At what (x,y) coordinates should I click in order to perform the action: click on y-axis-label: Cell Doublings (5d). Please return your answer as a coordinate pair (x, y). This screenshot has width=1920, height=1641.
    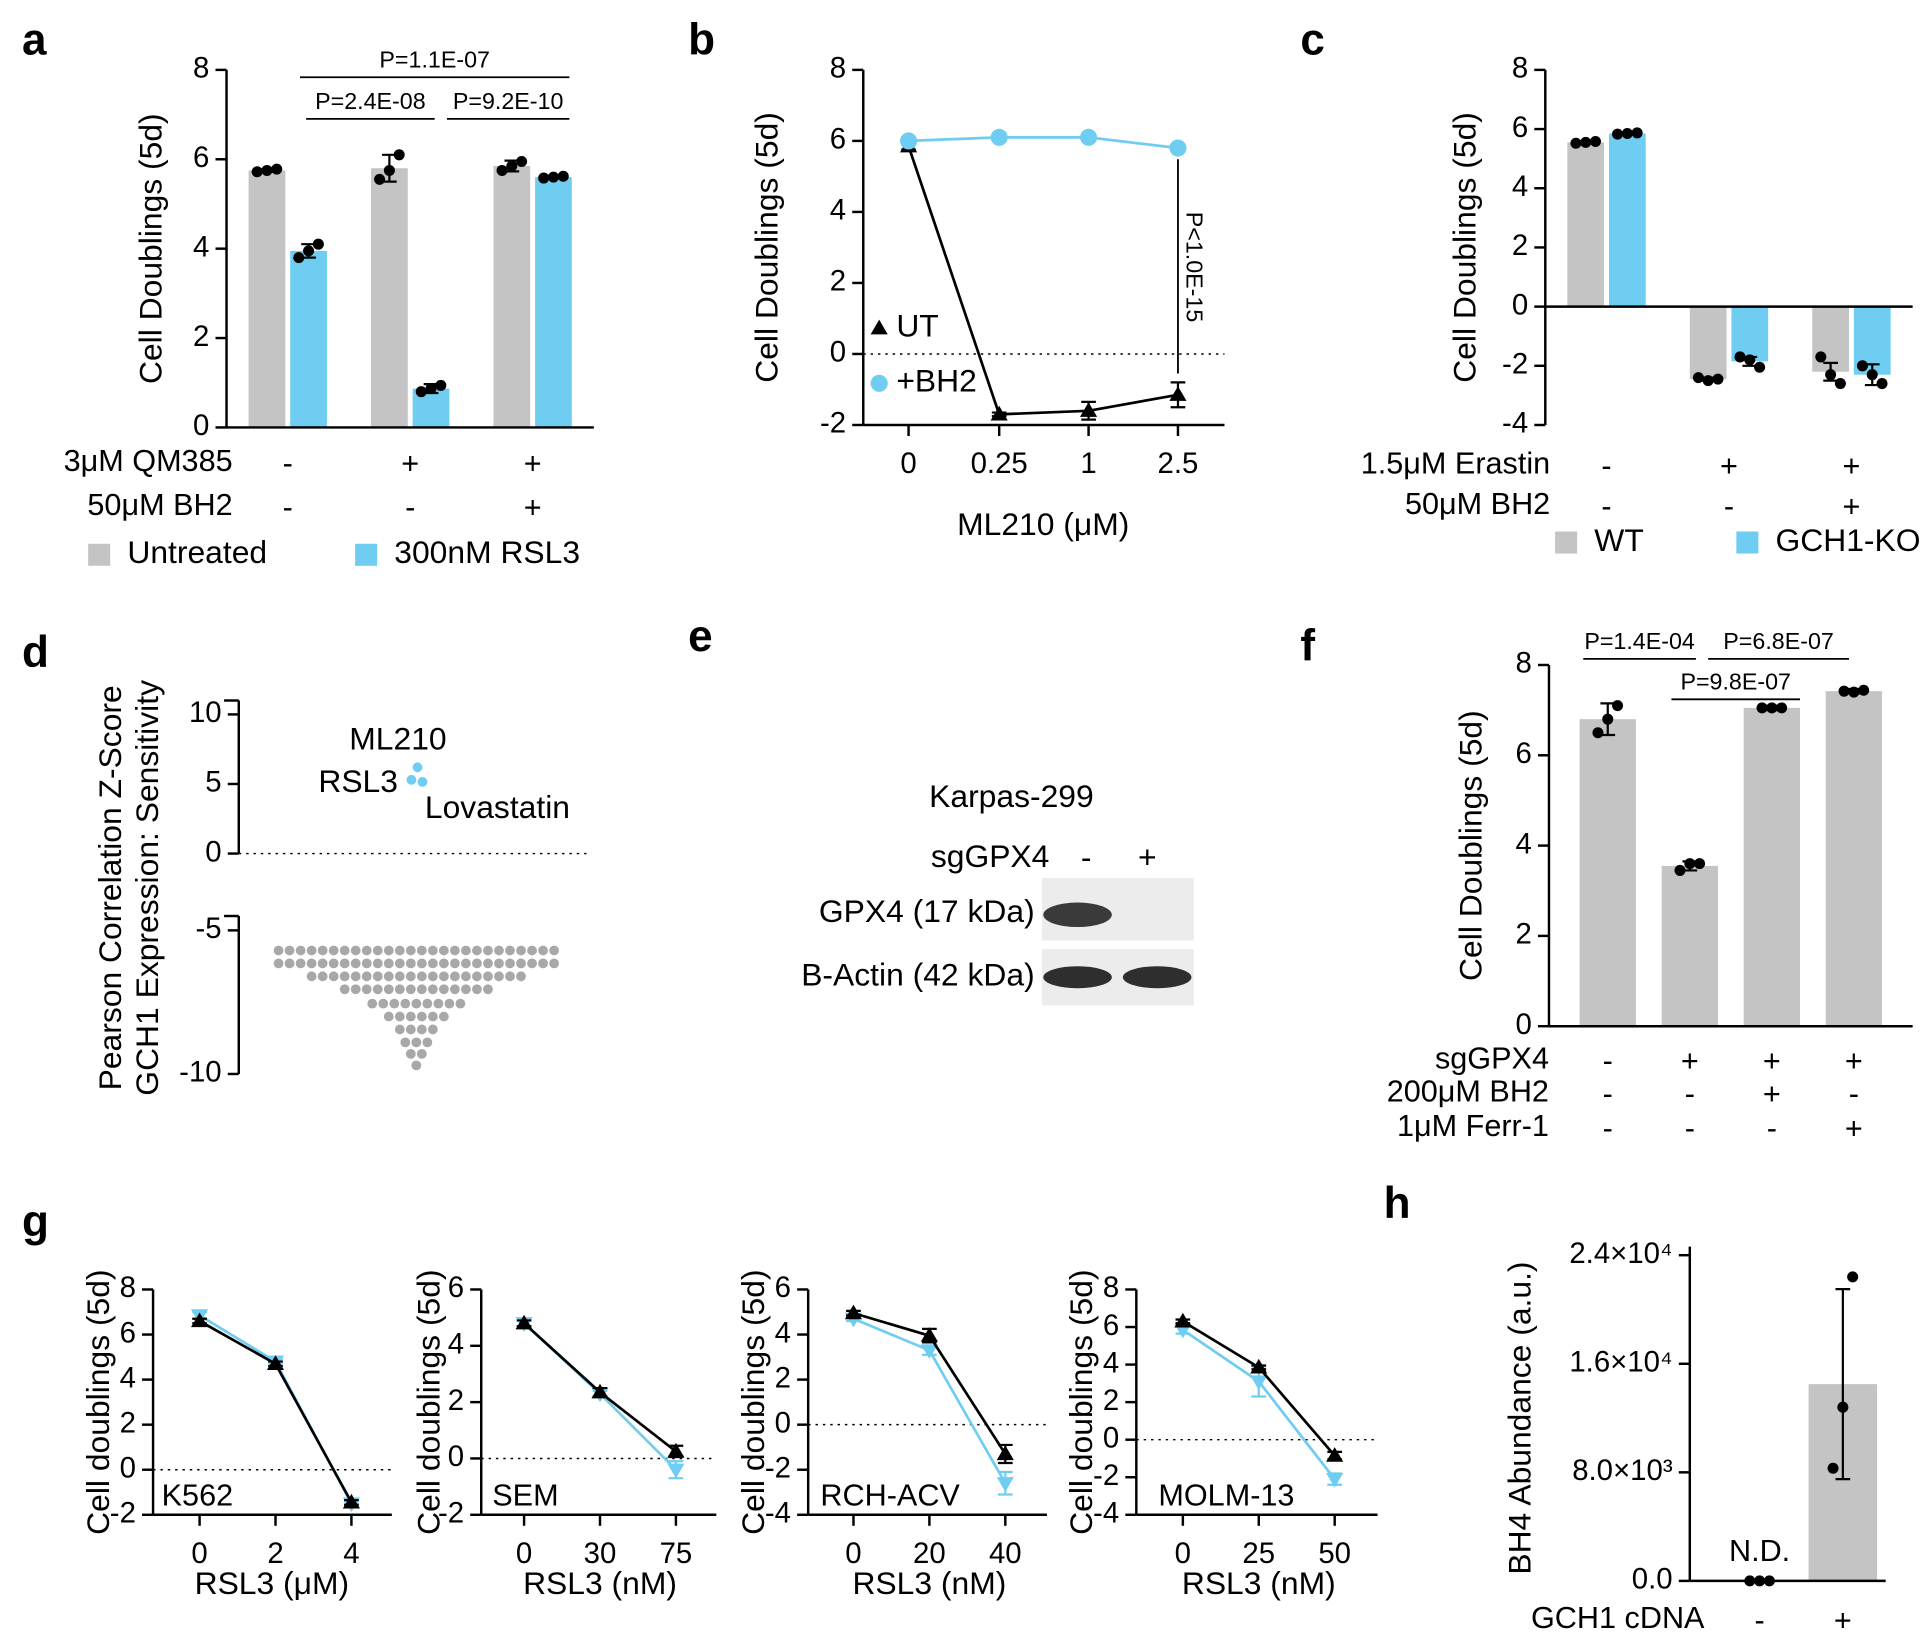
    Looking at the image, I should click on (150, 248).